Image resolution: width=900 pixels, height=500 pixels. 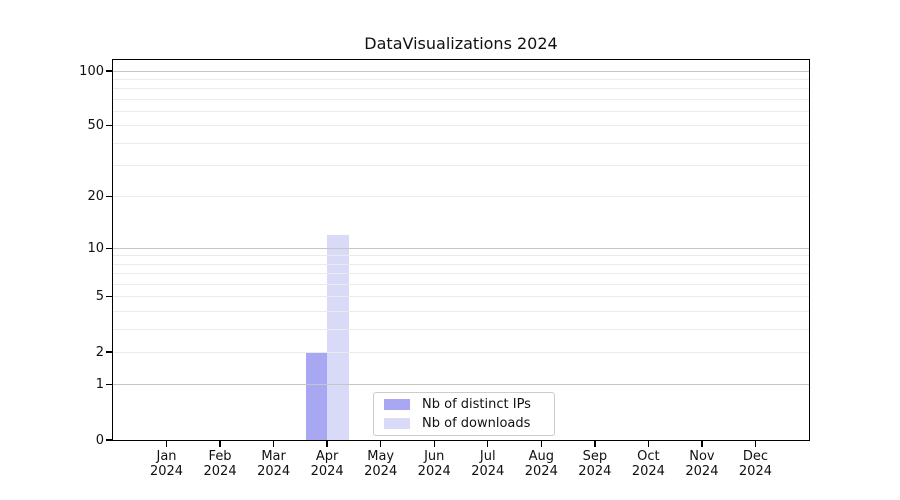 What do you see at coordinates (99, 440) in the screenshot?
I see `y-tick-label: 0` at bounding box center [99, 440].